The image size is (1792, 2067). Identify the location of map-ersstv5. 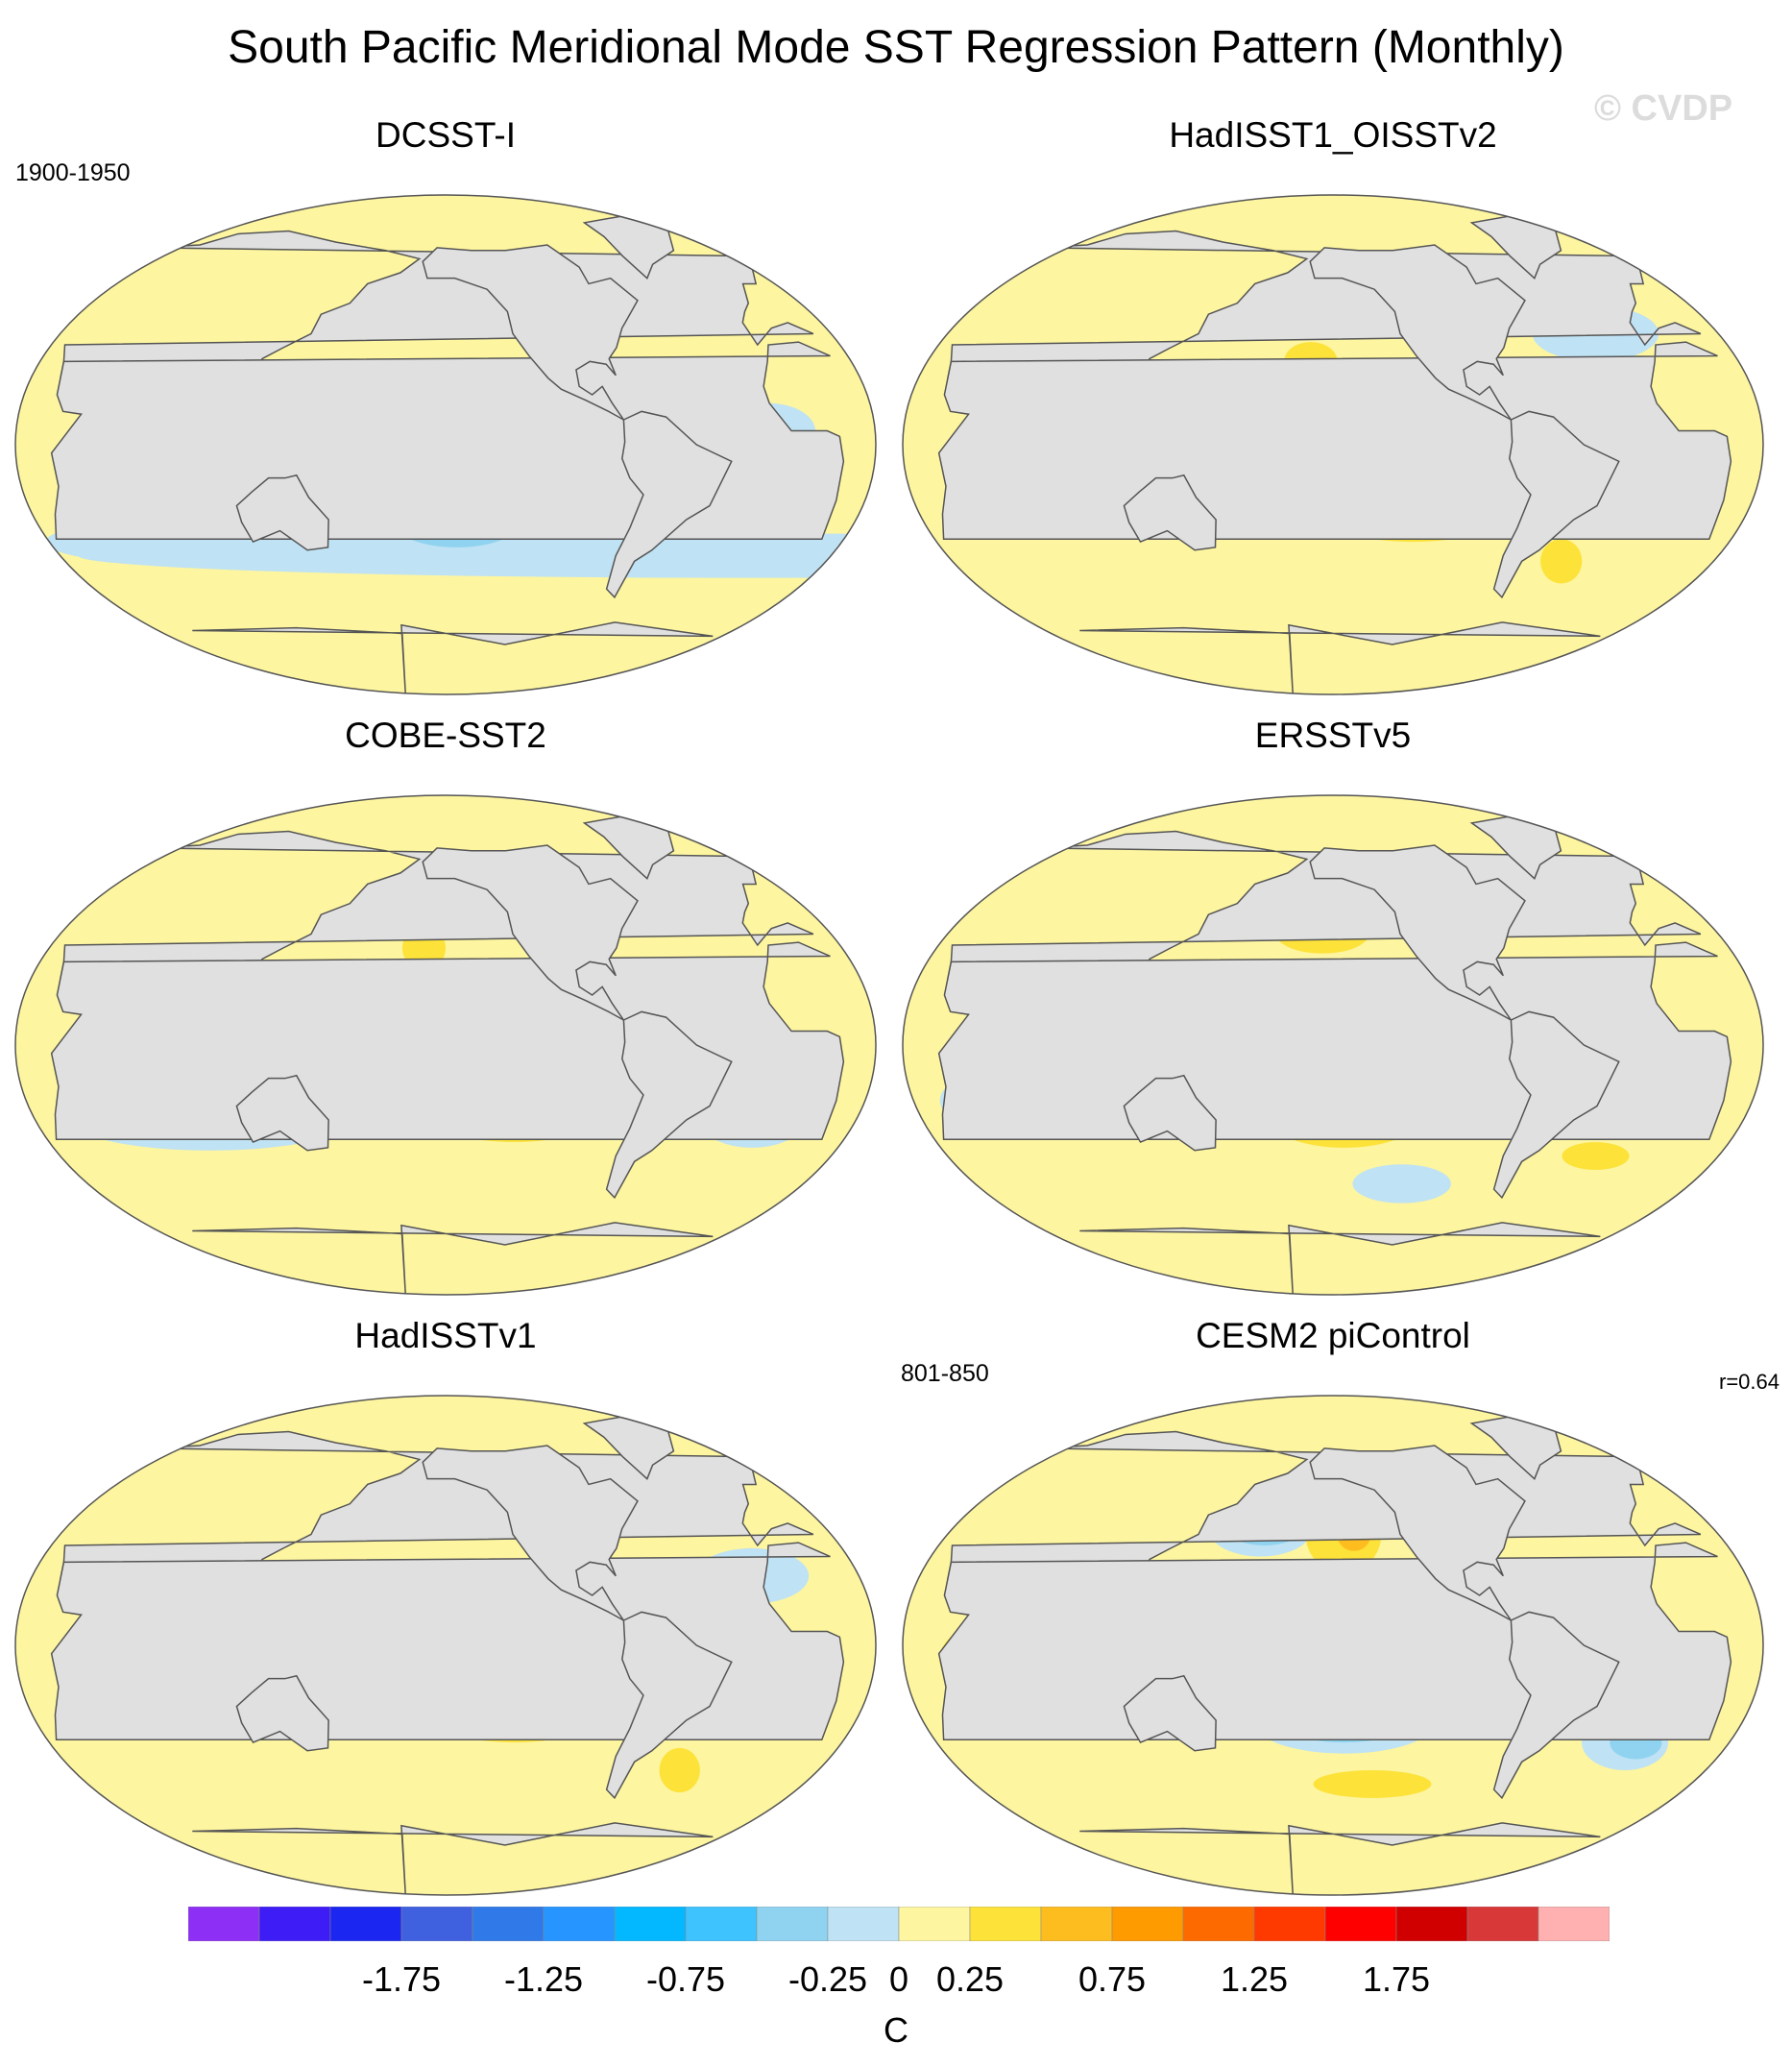
(1333, 1045).